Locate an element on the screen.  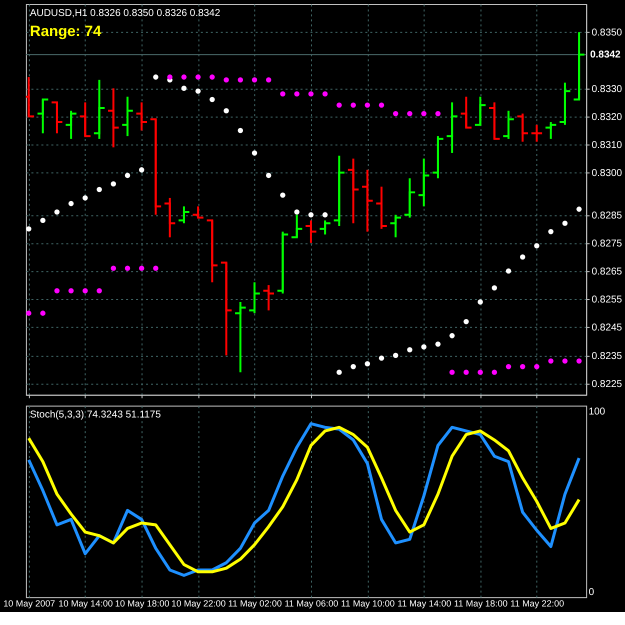
y-tick-label: 0.8225 is located at coordinates (607, 384).